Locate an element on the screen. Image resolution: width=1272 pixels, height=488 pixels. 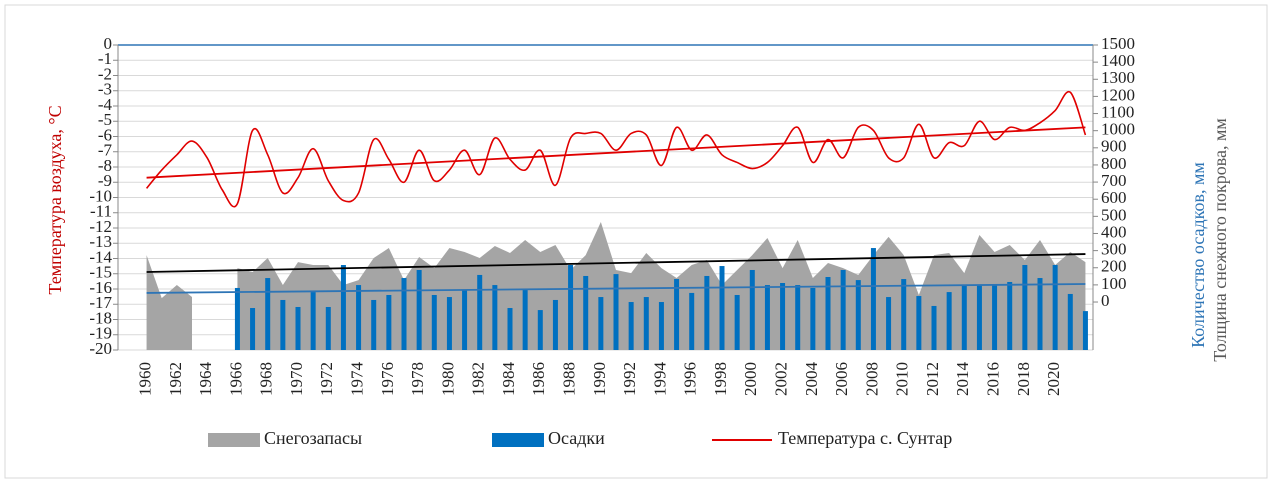
y-tick-label: -19 is located at coordinates (100, 333).